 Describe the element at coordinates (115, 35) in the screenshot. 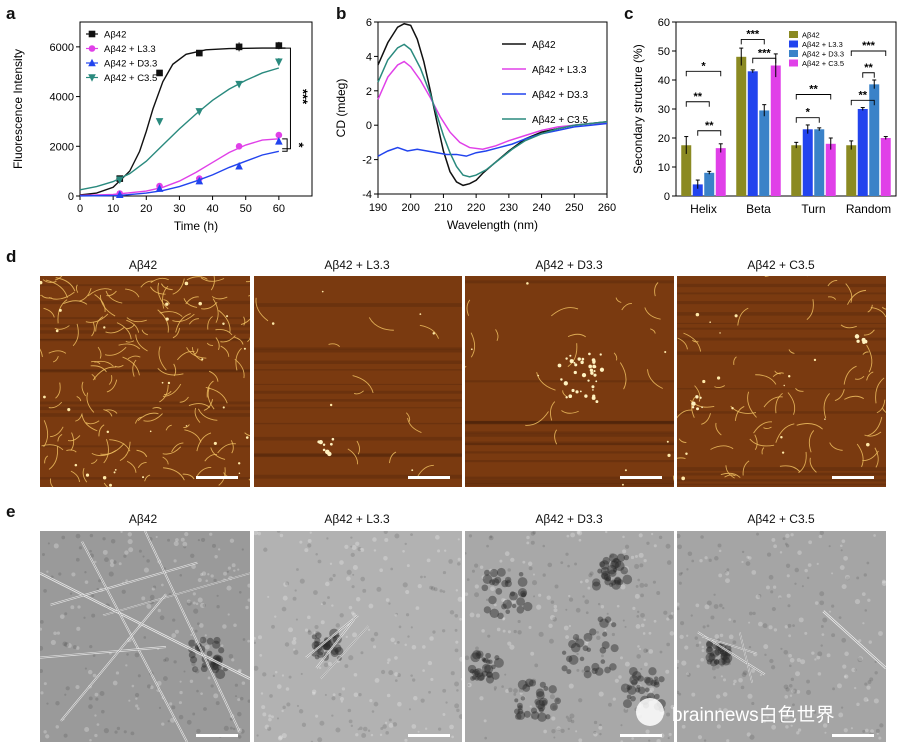

I see `legend-label: Aβ42` at that location.